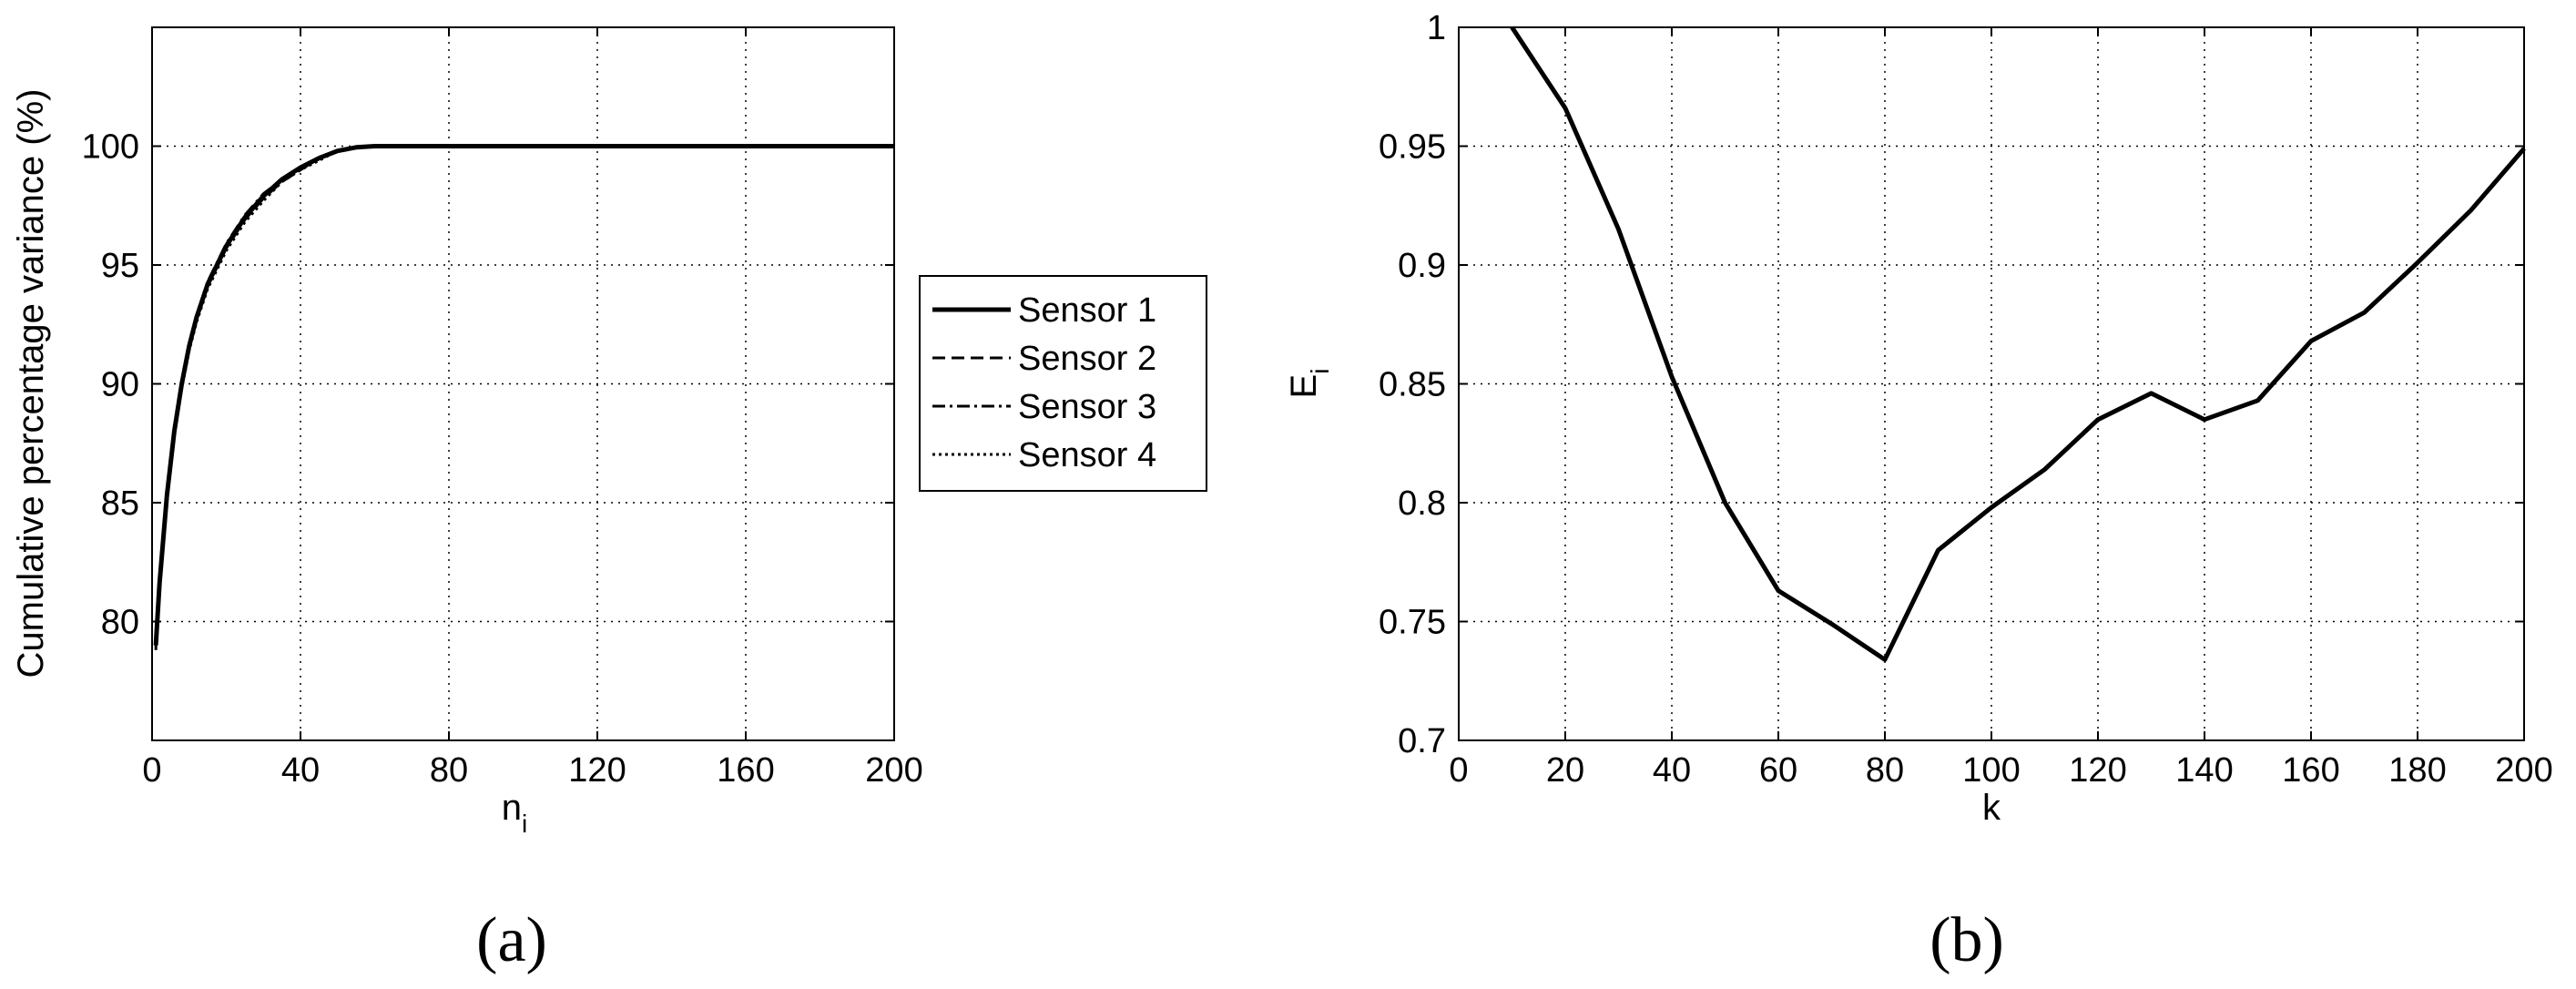 Image resolution: width=2576 pixels, height=989 pixels. Describe the element at coordinates (1422, 503) in the screenshot. I see `b-y-tick-label: 0.8` at that location.